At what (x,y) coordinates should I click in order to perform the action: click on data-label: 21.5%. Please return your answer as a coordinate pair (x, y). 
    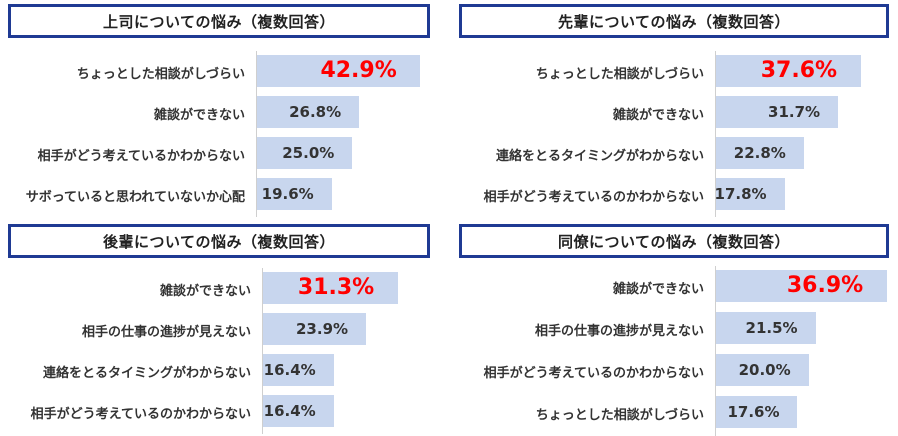
    Looking at the image, I should click on (771, 328).